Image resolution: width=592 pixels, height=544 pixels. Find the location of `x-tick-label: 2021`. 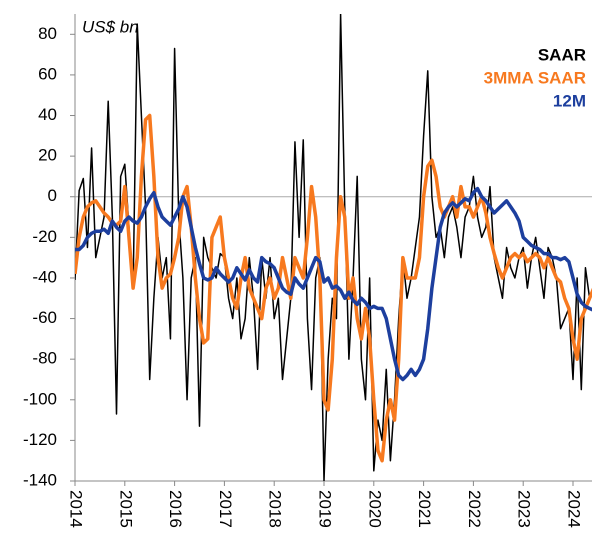

x-tick-label: 2021 is located at coordinates (424, 509).